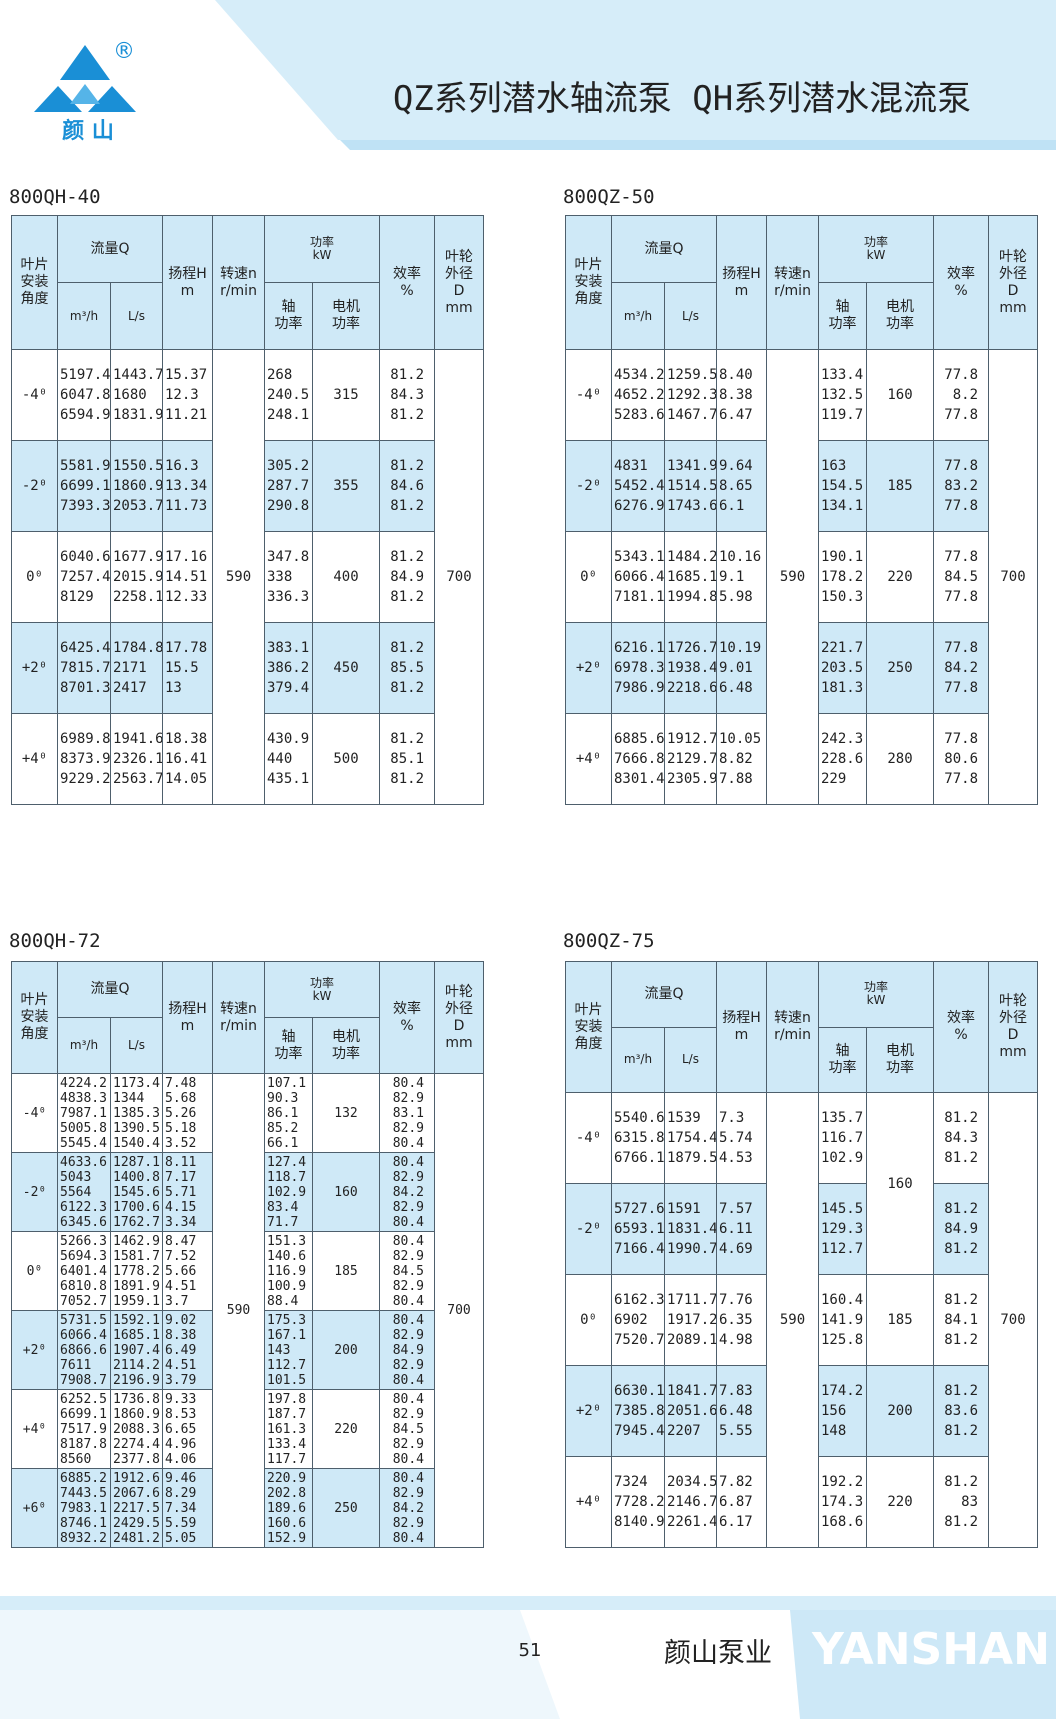 The height and width of the screenshot is (1719, 1056). What do you see at coordinates (138, 739) in the screenshot?
I see `value: 1941.6` at bounding box center [138, 739].